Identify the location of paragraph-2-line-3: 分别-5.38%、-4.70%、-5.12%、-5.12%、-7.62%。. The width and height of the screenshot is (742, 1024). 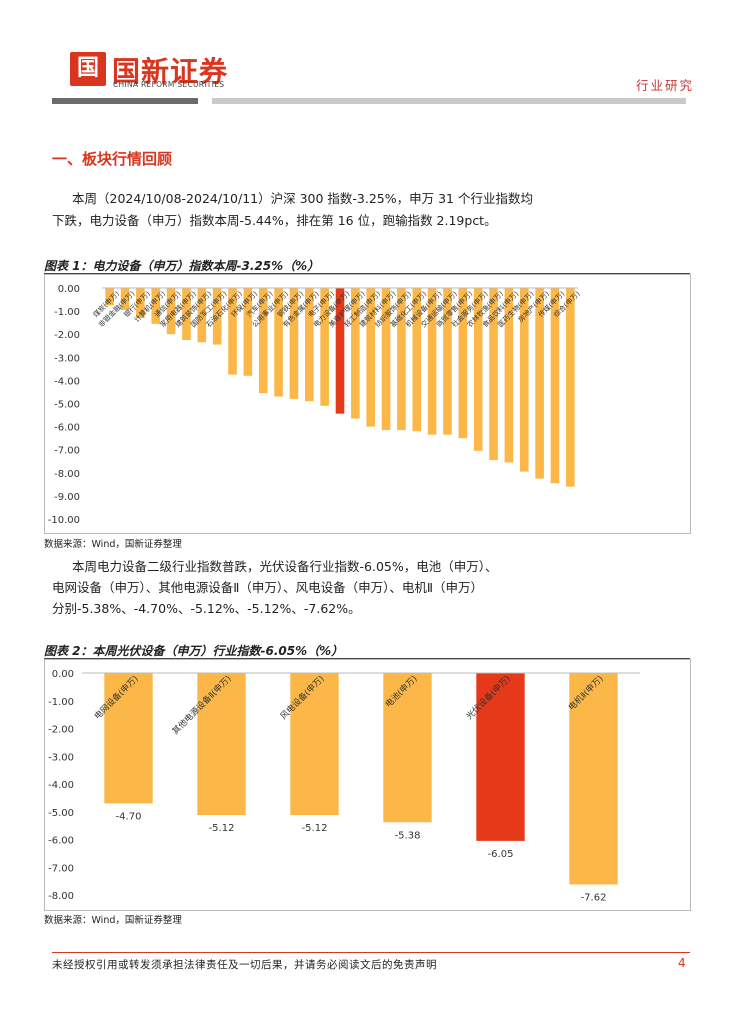
(206, 608).